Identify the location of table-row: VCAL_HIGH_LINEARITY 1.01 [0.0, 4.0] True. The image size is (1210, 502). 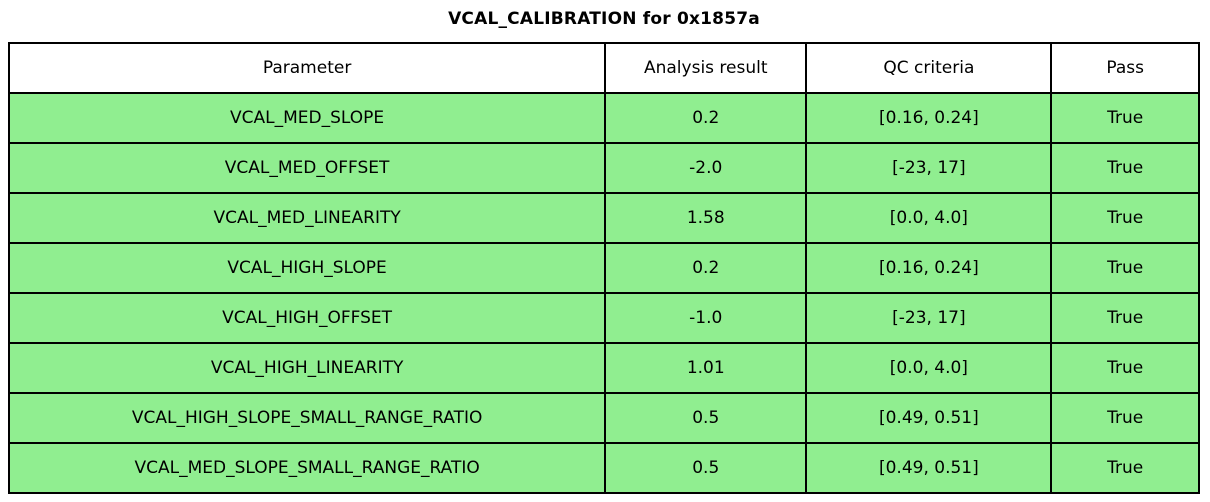
(603, 368).